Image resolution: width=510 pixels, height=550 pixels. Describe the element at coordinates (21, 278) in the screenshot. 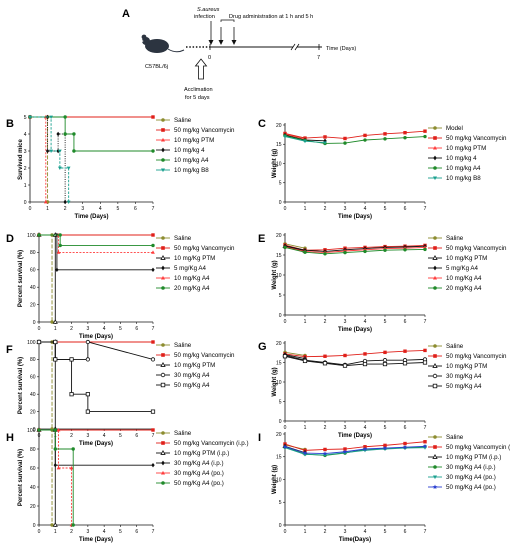

I see `y-axis-title: Percent survival (%)` at that location.